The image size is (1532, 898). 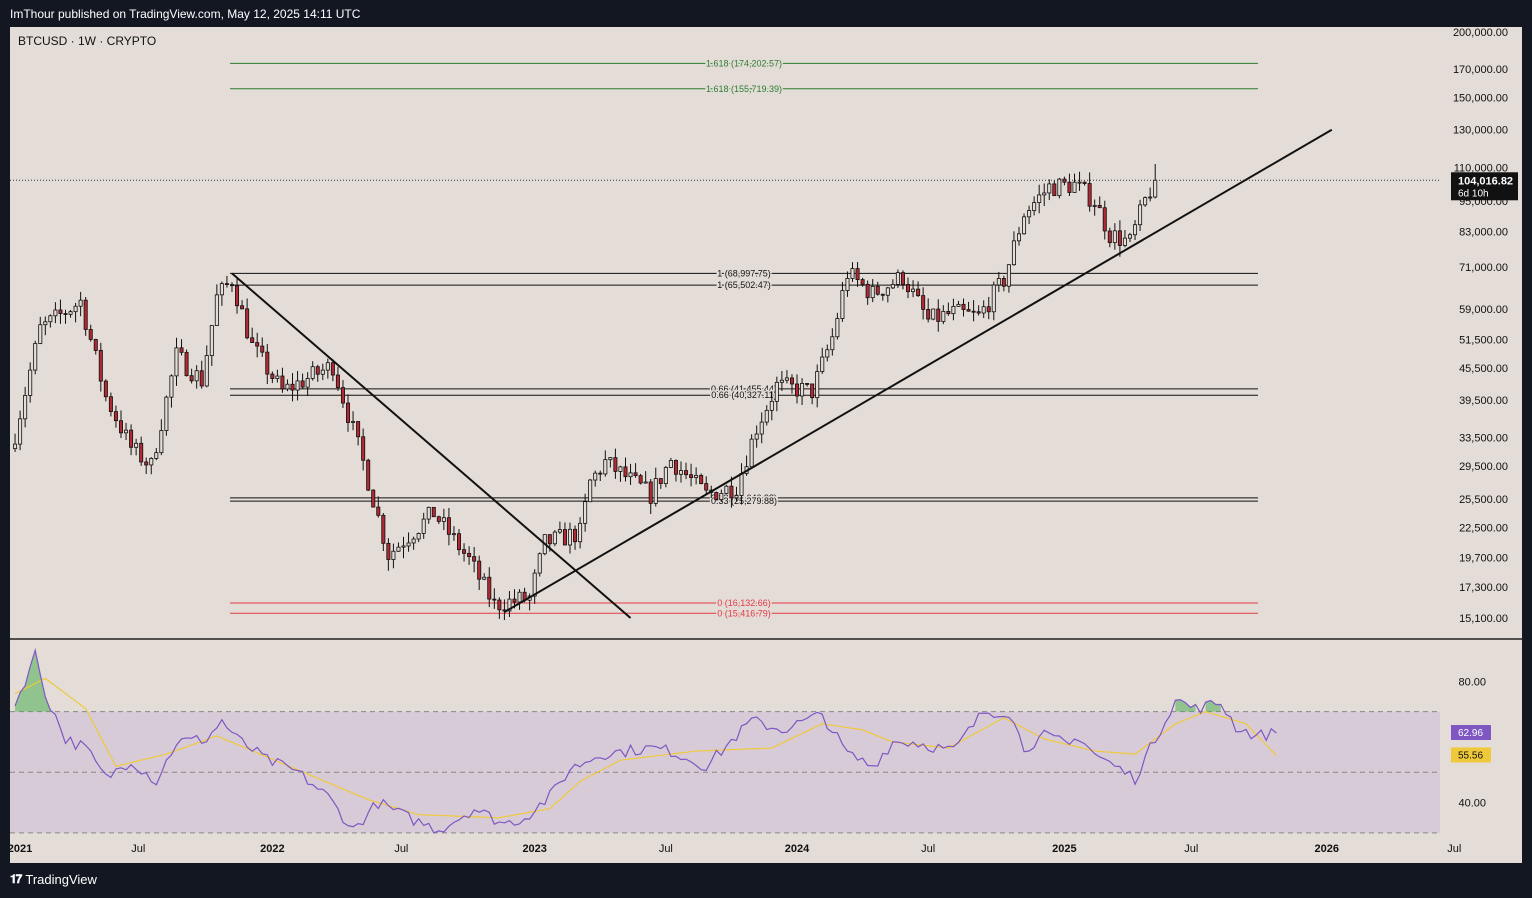 What do you see at coordinates (645, 748) in the screenshot?
I see `rsi-ma-line` at bounding box center [645, 748].